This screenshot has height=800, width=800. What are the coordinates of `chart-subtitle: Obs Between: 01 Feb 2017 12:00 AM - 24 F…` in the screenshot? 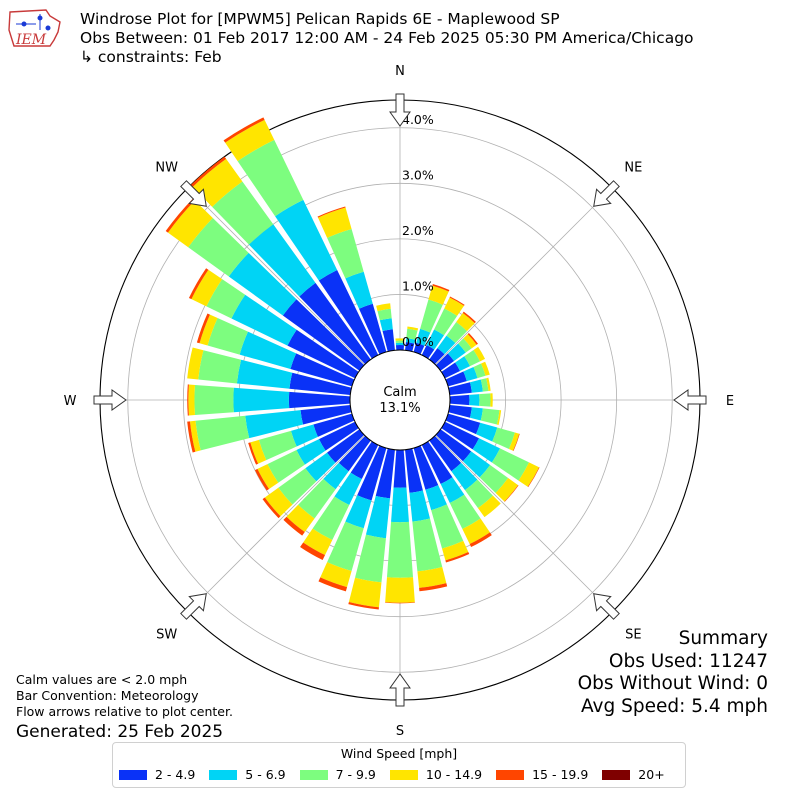 It's located at (387, 38).